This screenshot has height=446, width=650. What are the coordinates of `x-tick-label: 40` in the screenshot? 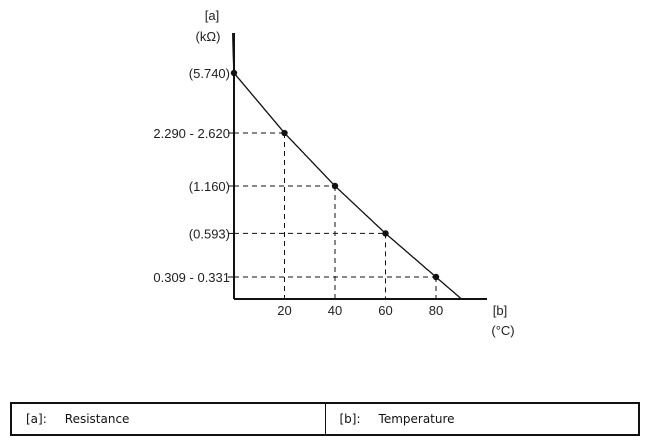 It's located at (335, 310).